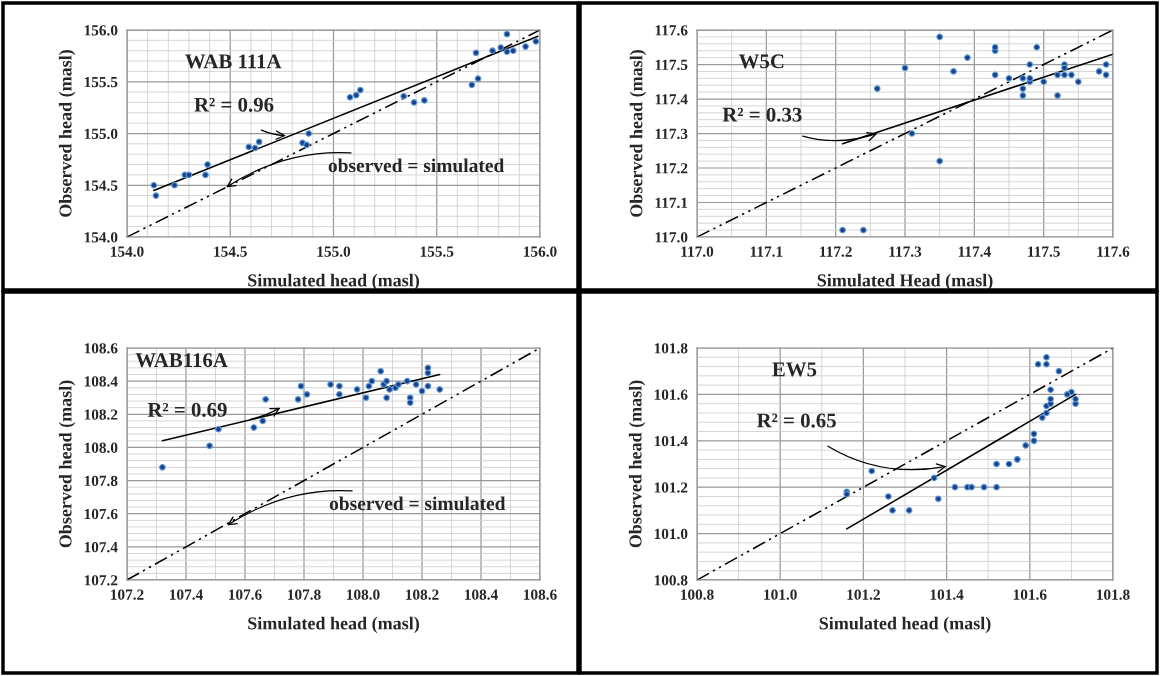 The width and height of the screenshot is (1160, 676). I want to click on x-tick-label: 108.4, so click(481, 594).